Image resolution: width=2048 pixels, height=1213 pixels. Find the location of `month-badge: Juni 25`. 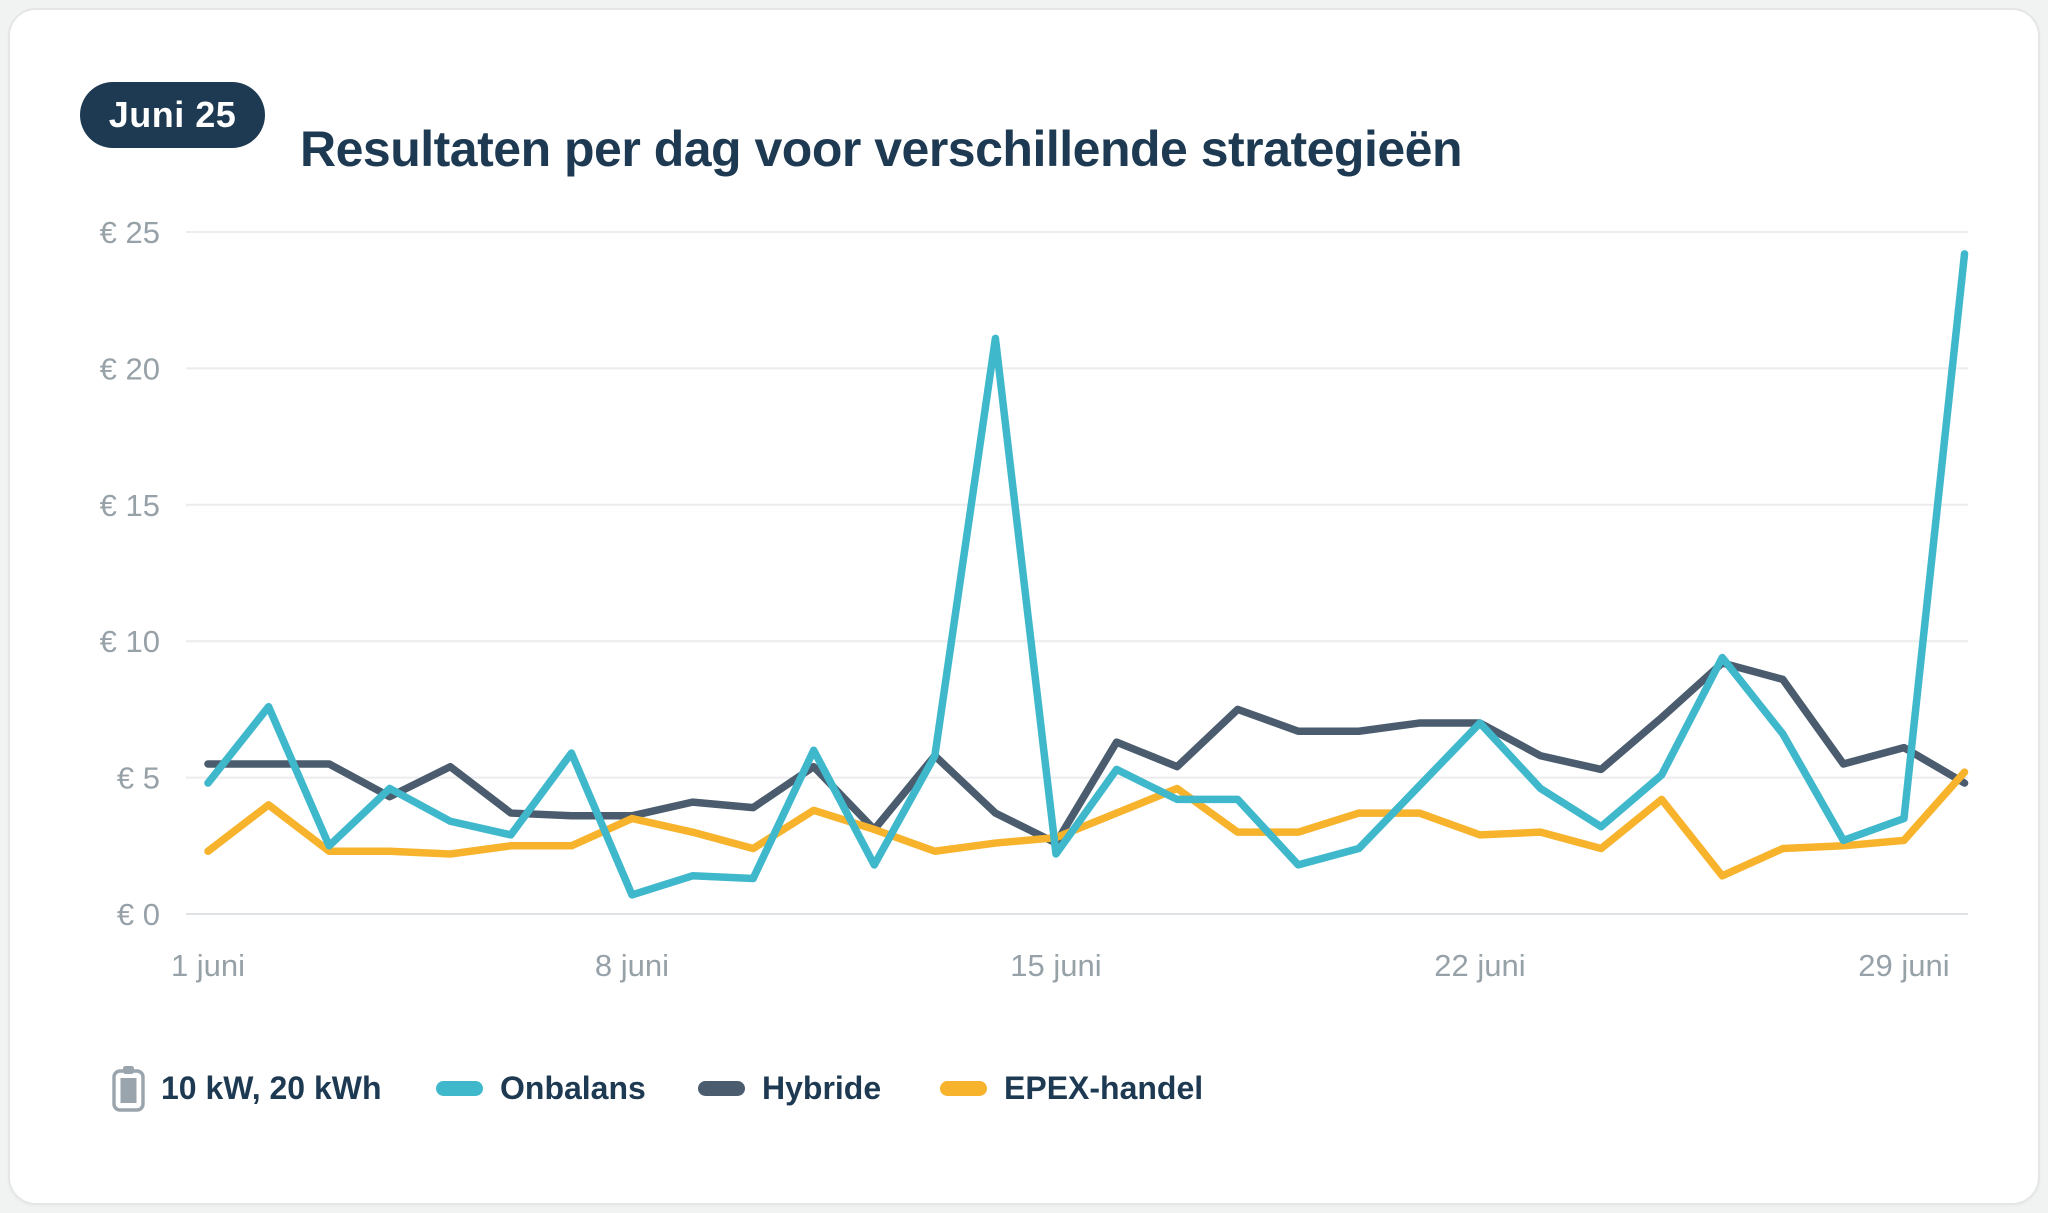

month-badge: Juni 25 is located at coordinates (172, 115).